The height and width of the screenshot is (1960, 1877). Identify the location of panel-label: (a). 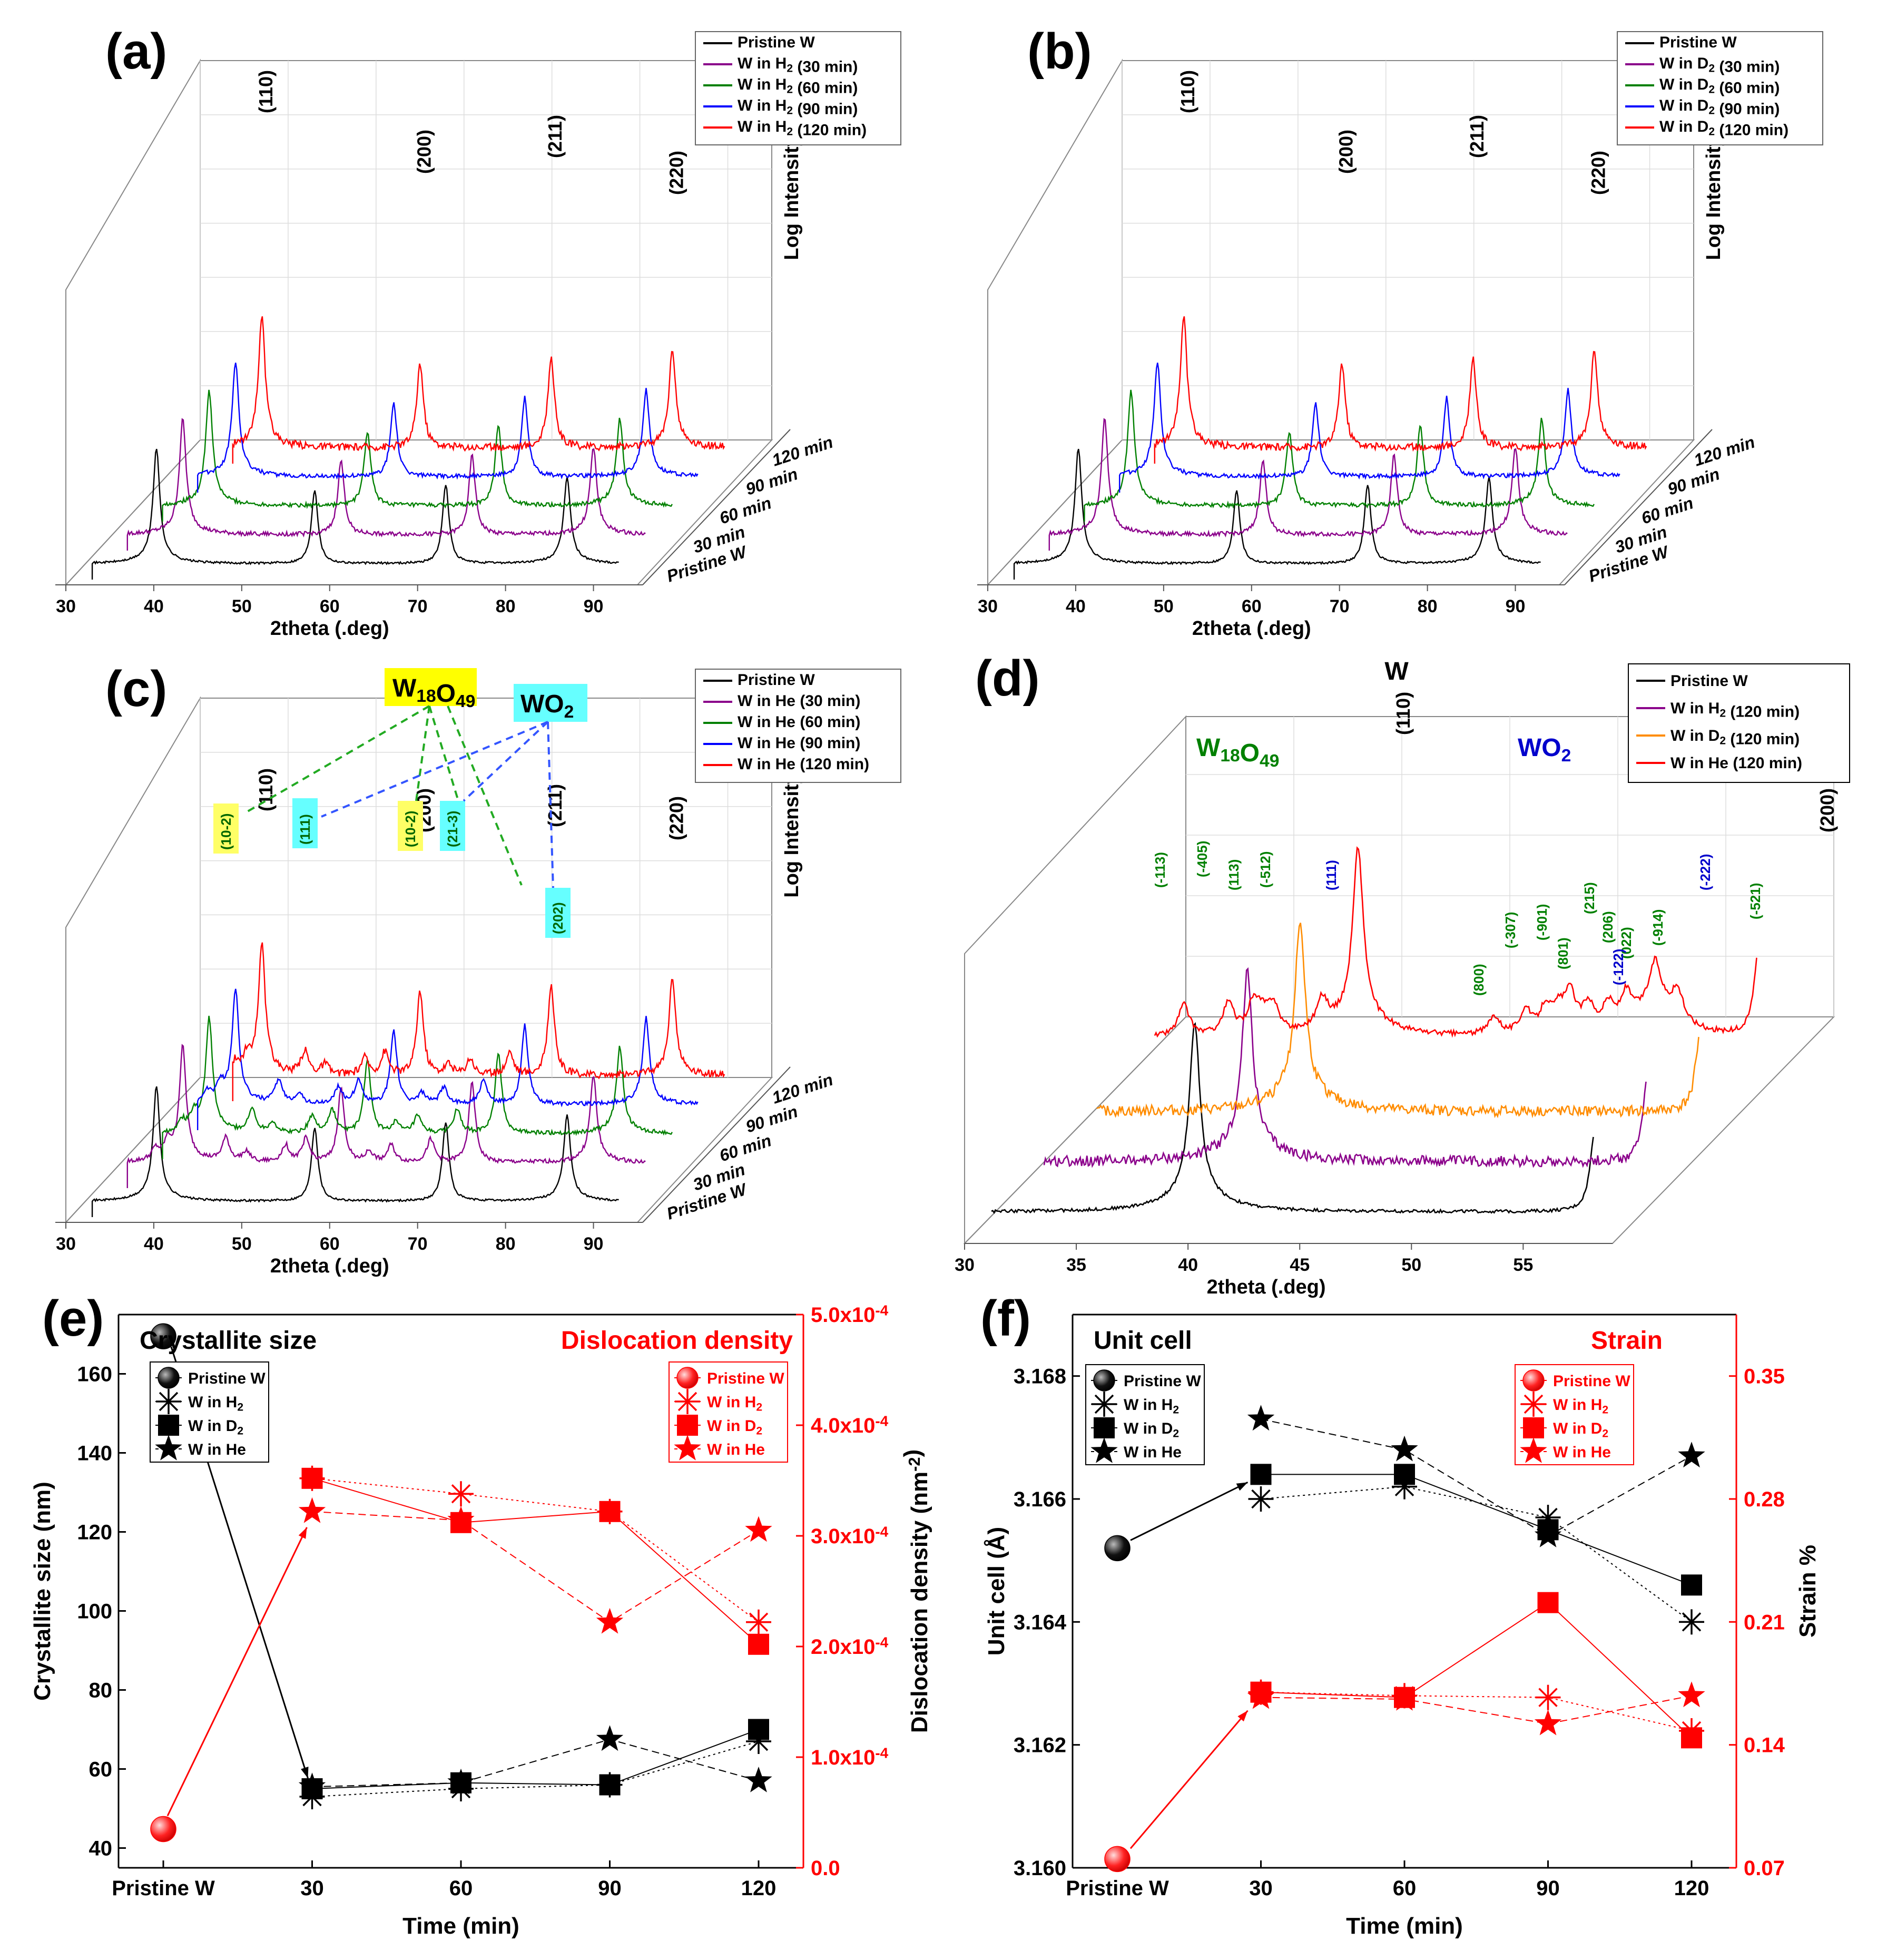
(136, 51).